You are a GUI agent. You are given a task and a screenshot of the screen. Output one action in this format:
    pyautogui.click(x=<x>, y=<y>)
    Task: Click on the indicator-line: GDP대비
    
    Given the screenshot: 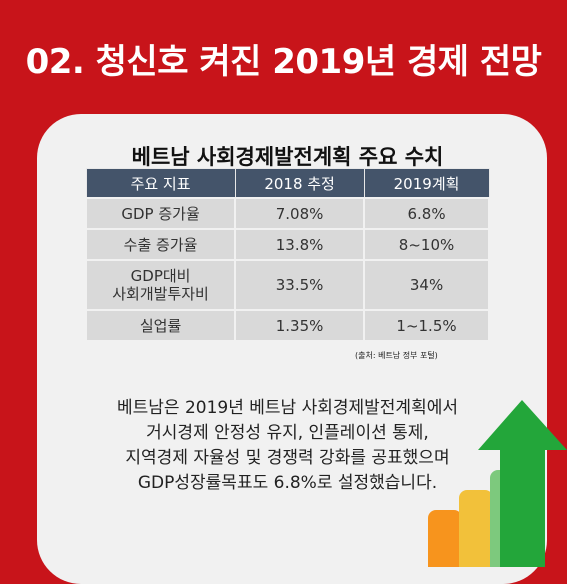 What is the action you would take?
    pyautogui.click(x=160, y=276)
    